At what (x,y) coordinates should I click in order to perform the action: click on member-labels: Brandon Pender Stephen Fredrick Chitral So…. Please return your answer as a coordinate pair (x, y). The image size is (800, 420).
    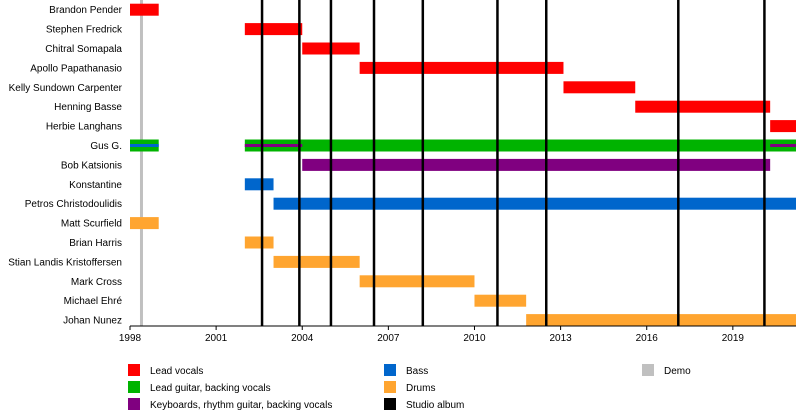
    Looking at the image, I should click on (65, 165).